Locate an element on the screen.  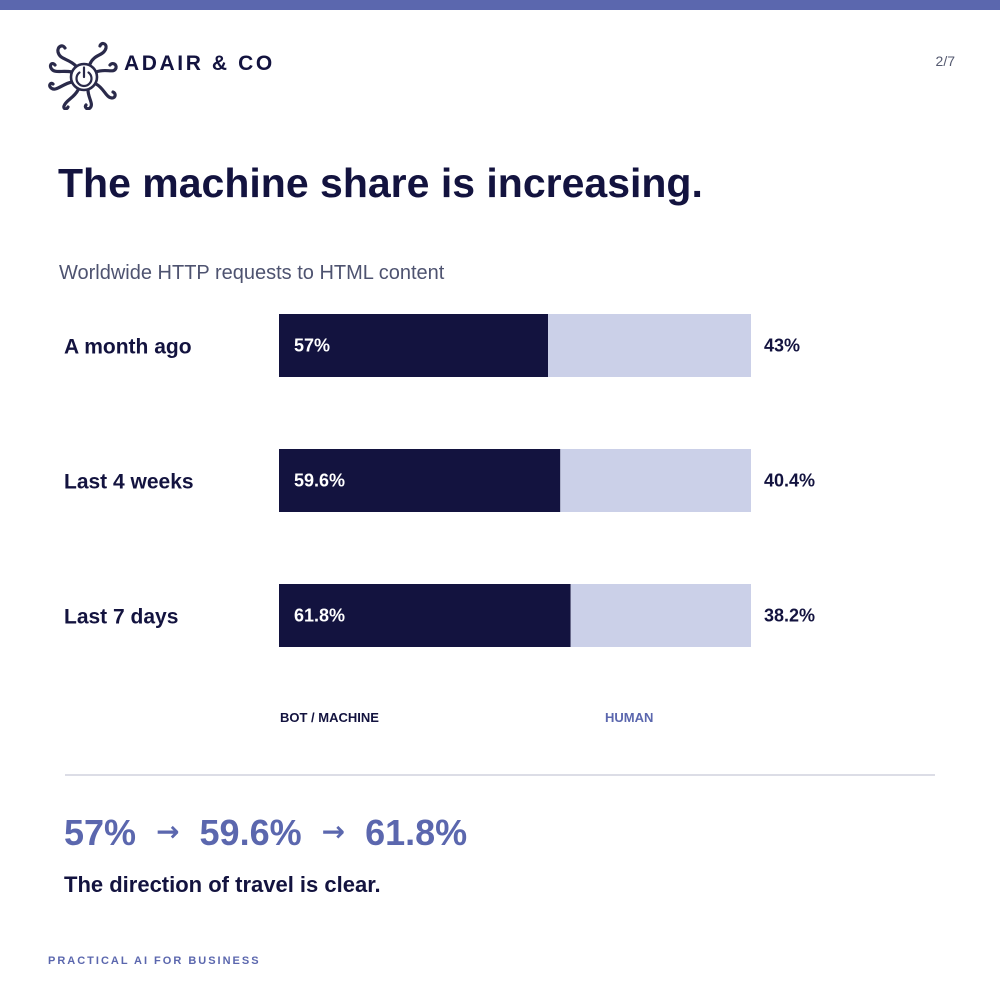
data-label-human: 40.4% is located at coordinates (789, 481).